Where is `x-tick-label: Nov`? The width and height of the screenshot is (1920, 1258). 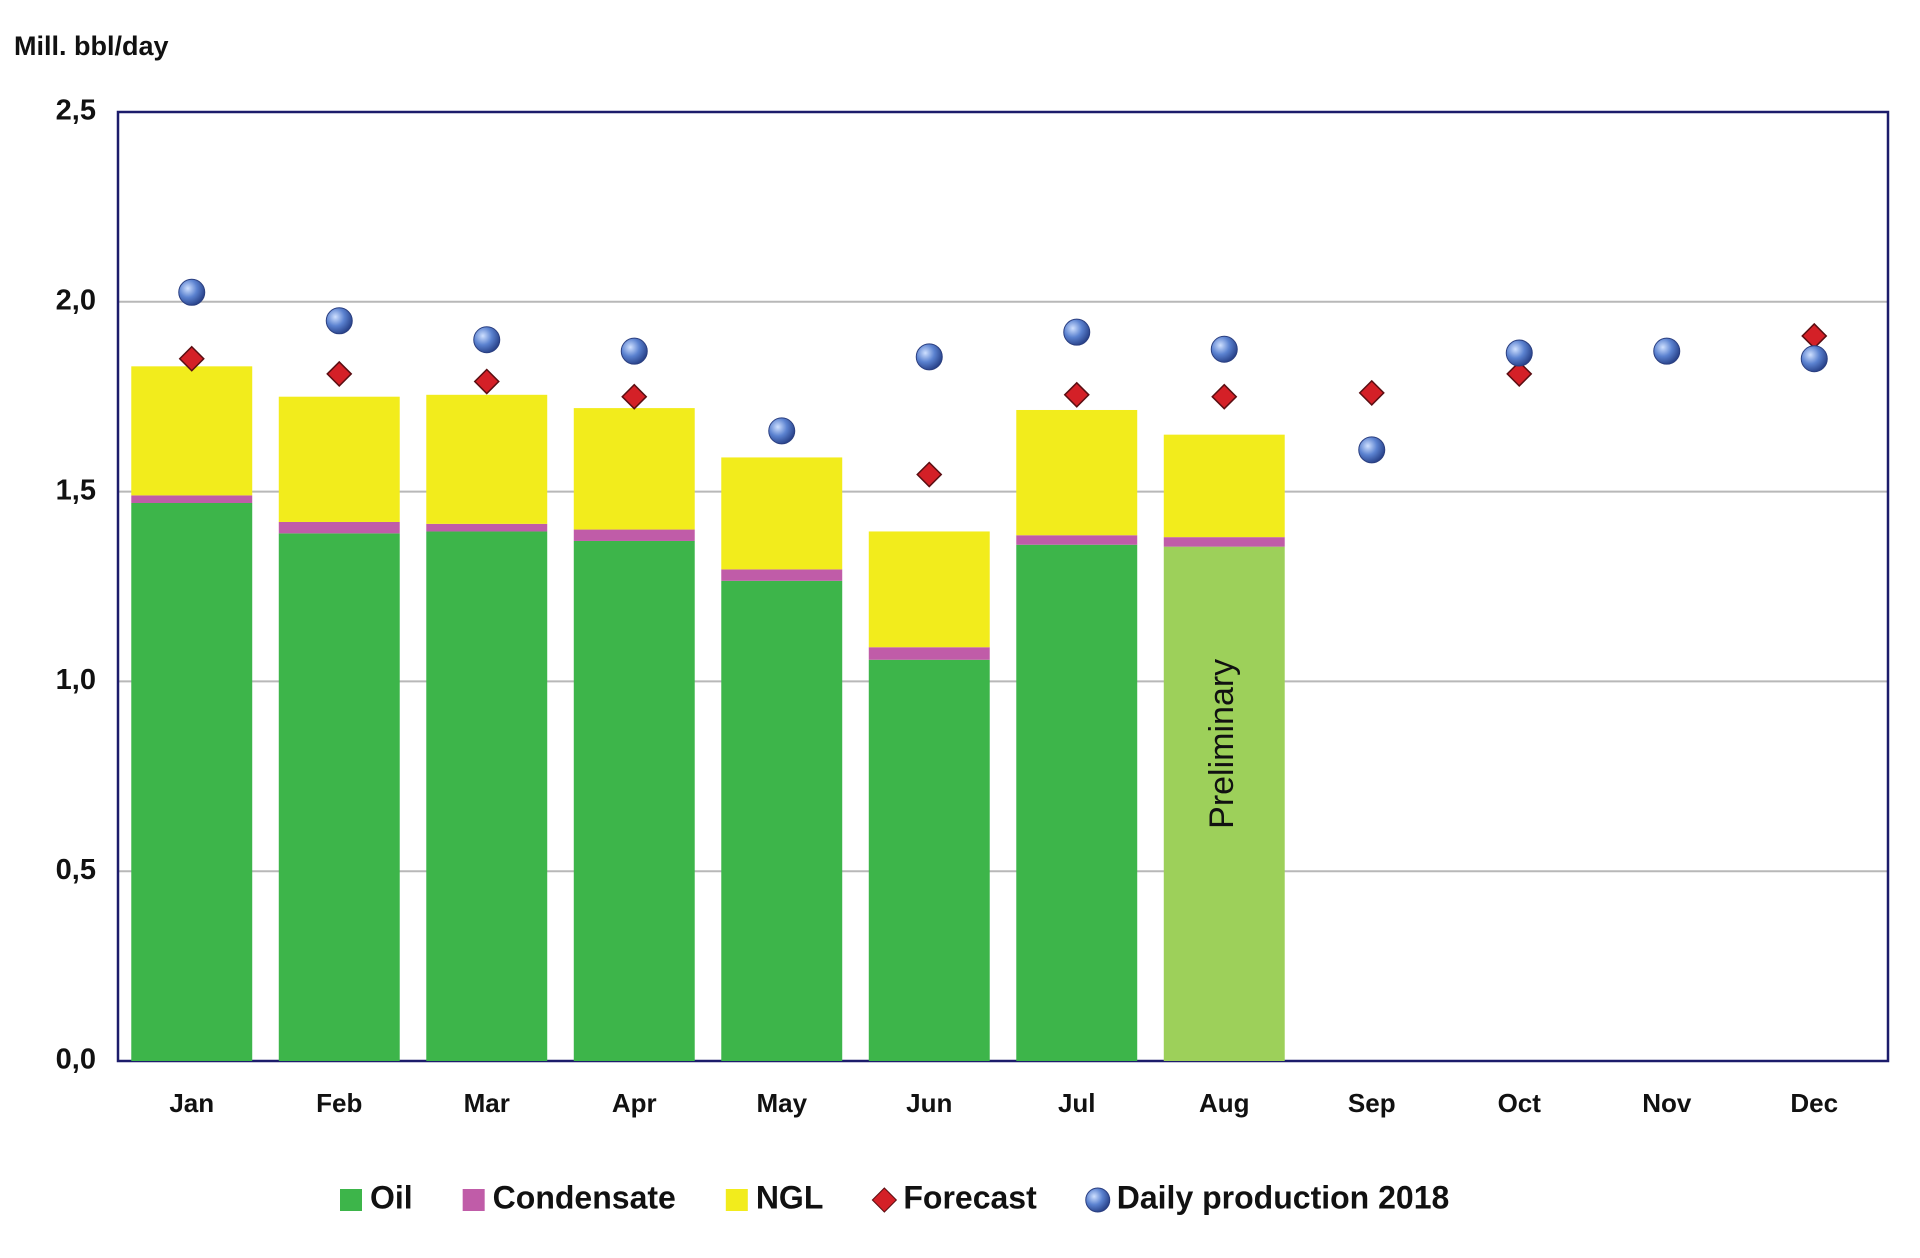
x-tick-label: Nov is located at coordinates (1667, 1103).